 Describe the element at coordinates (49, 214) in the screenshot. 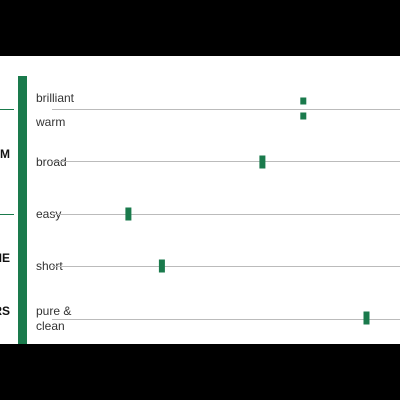

I see `row-label-easy: easy` at that location.